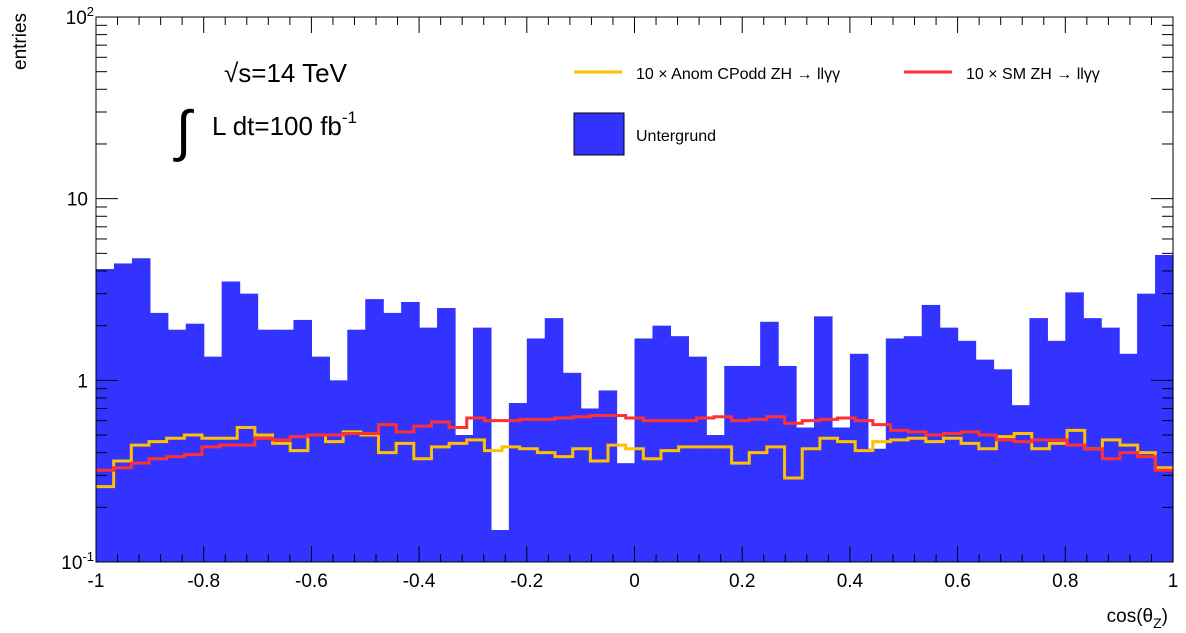 The height and width of the screenshot is (633, 1186). What do you see at coordinates (77, 289) in the screenshot?
I see `y-tick-labels: 10⁻¹ 1 10 10²` at bounding box center [77, 289].